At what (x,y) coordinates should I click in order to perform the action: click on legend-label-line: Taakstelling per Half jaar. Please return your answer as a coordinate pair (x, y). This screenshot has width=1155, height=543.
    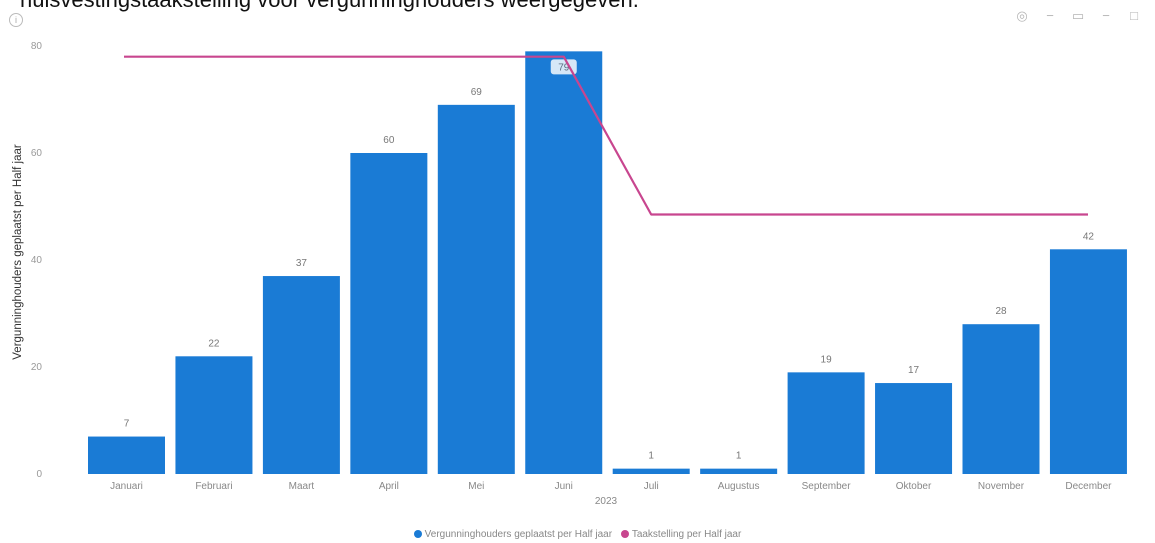
    Looking at the image, I should click on (686, 534).